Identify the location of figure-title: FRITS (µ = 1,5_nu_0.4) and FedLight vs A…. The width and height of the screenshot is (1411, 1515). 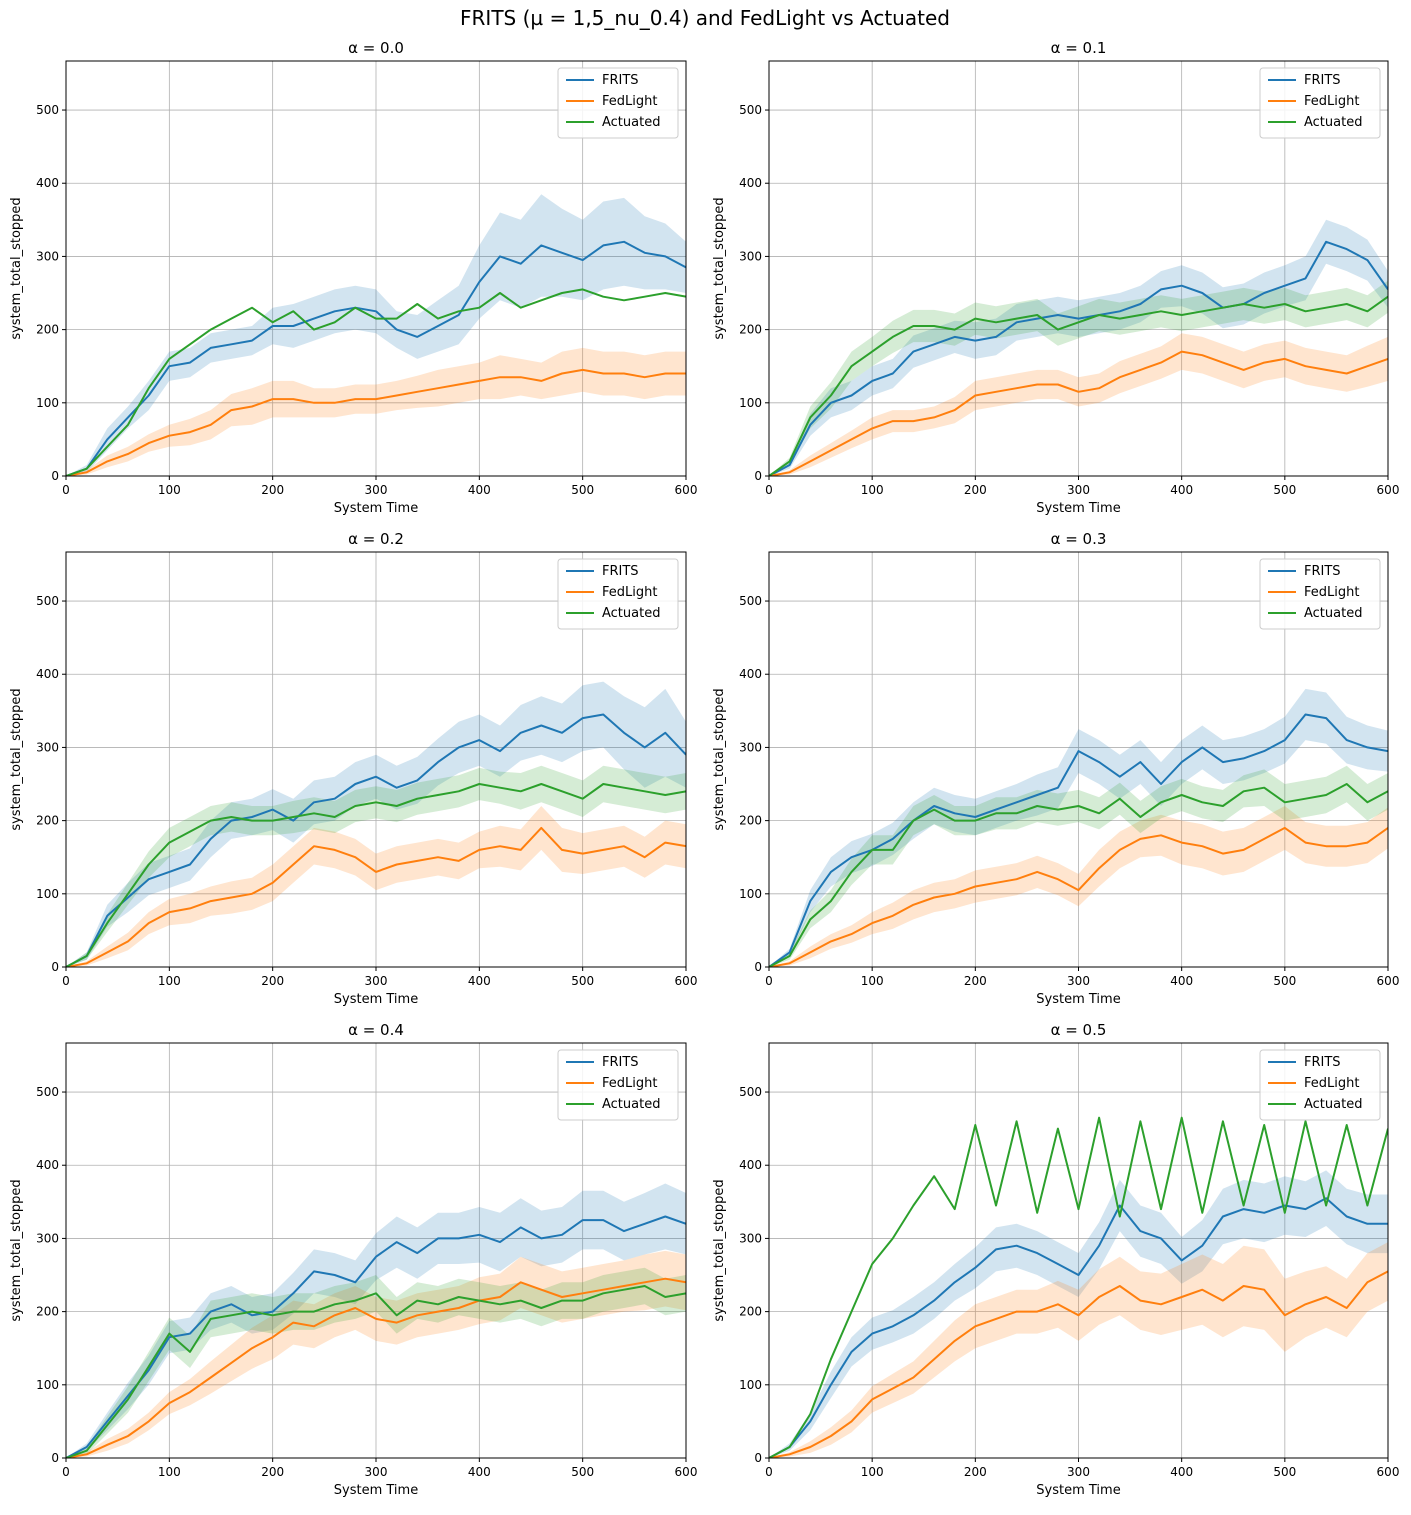
(705, 18).